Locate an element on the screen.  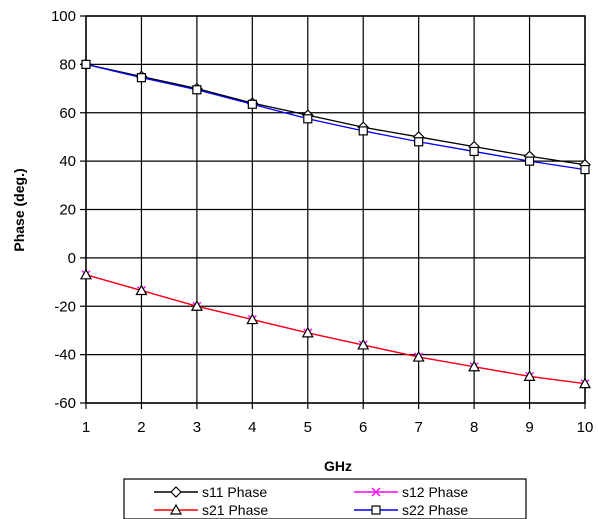
x-tick-label: 3 is located at coordinates (197, 427).